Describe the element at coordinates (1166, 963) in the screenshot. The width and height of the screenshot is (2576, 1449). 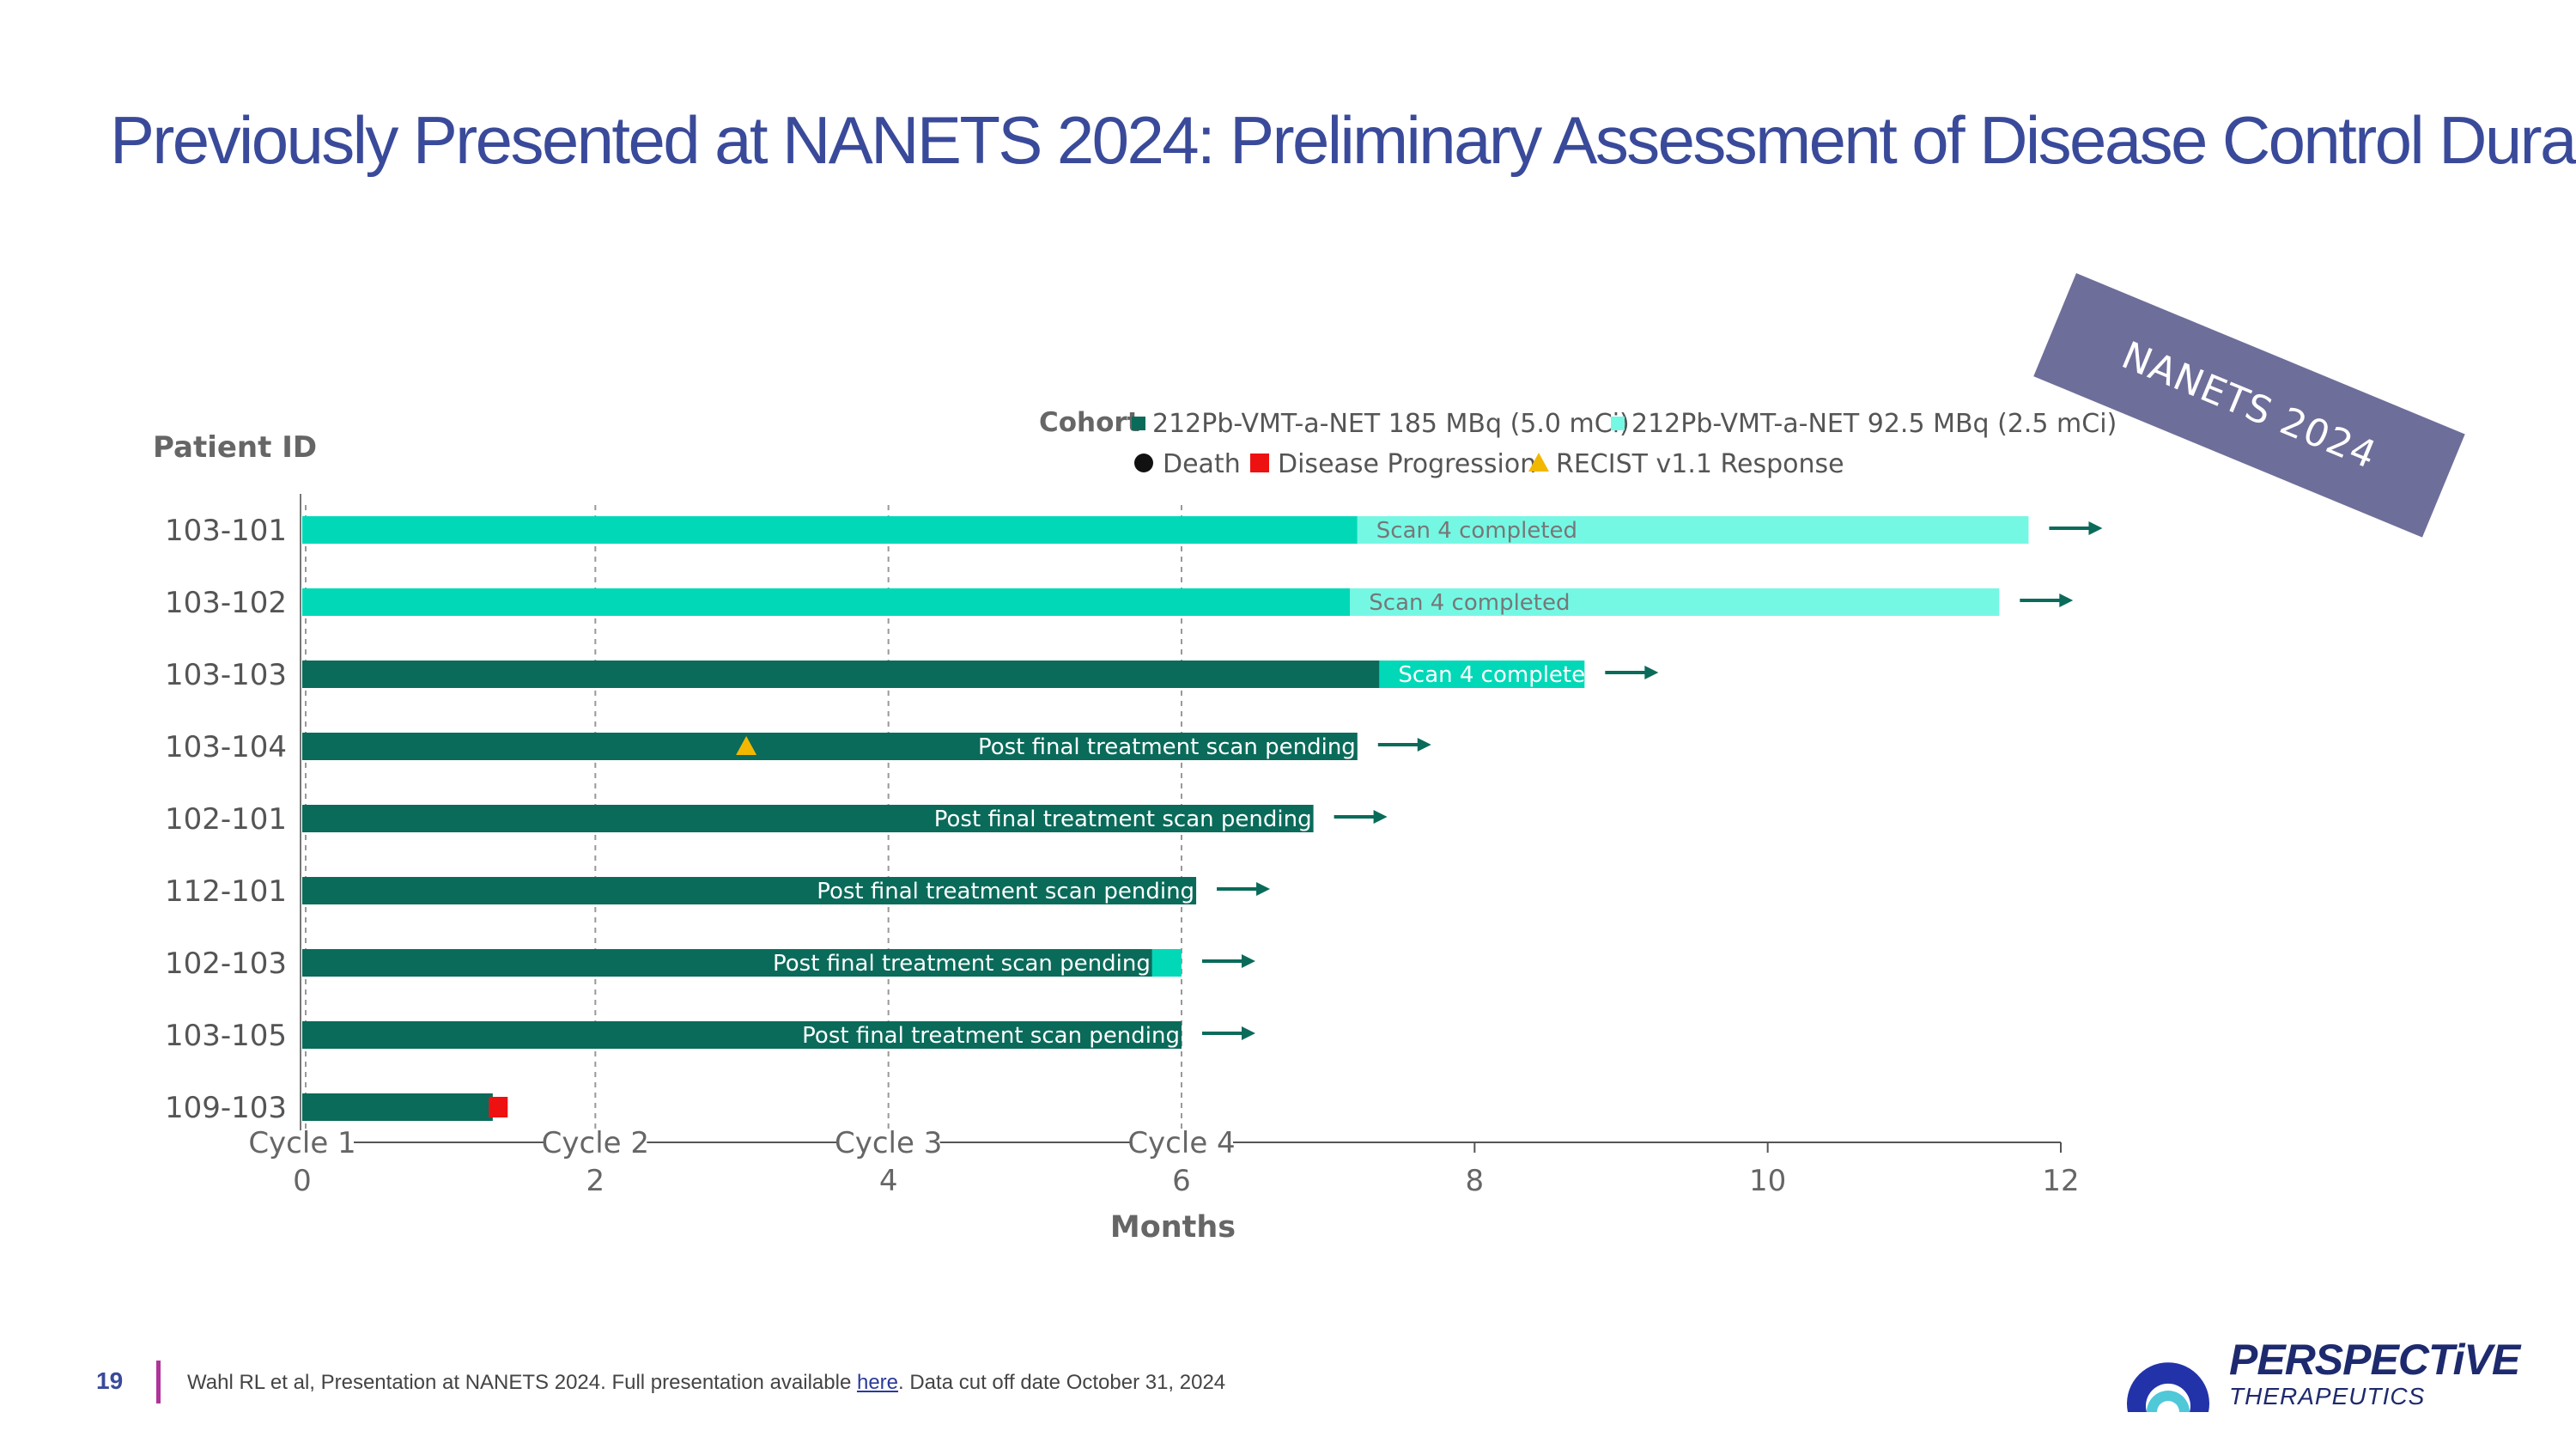
I see `bar-102-103-seg2` at that location.